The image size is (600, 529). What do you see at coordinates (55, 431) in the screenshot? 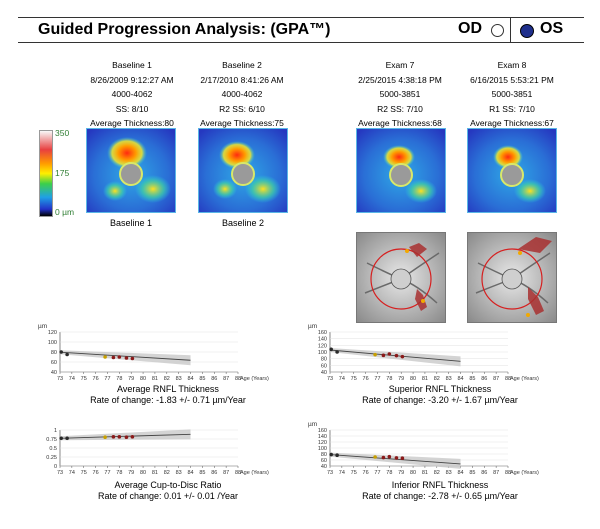
I see `y-tick-label: 1` at bounding box center [55, 431].